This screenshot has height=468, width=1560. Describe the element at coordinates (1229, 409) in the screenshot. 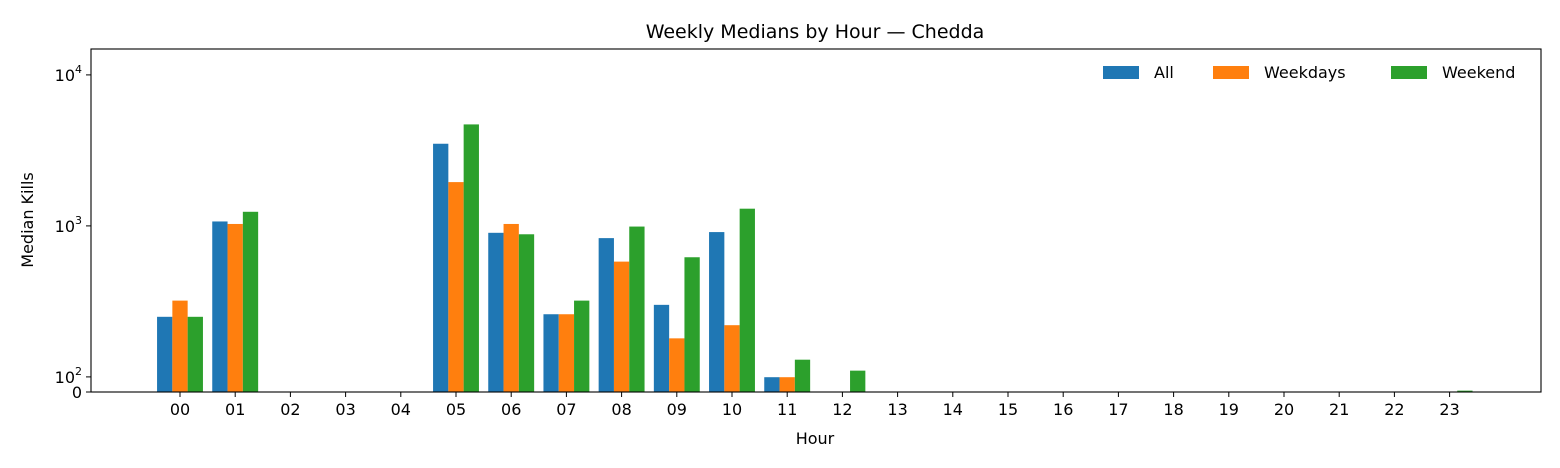

I see `x-tick-label: 19` at that location.